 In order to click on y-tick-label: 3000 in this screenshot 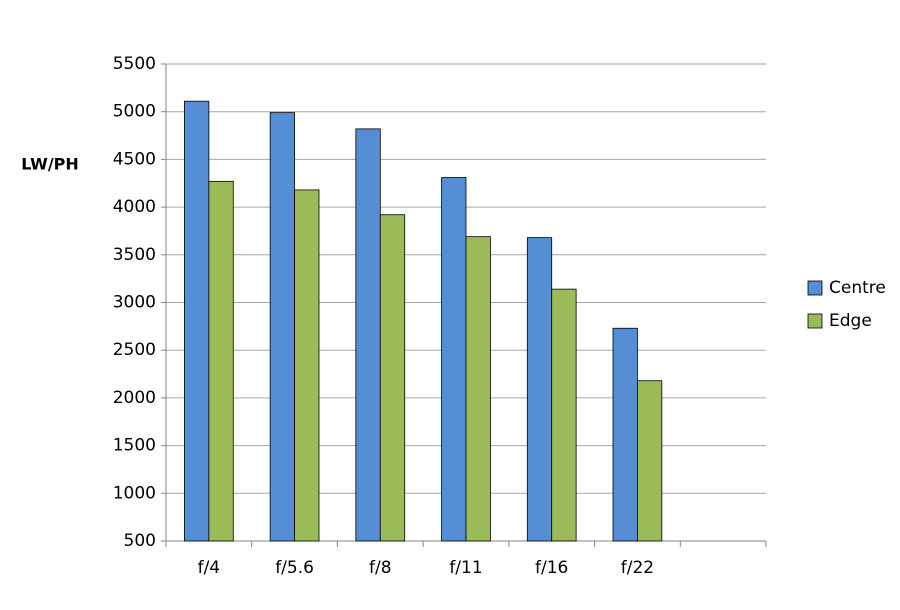, I will do `click(134, 303)`.